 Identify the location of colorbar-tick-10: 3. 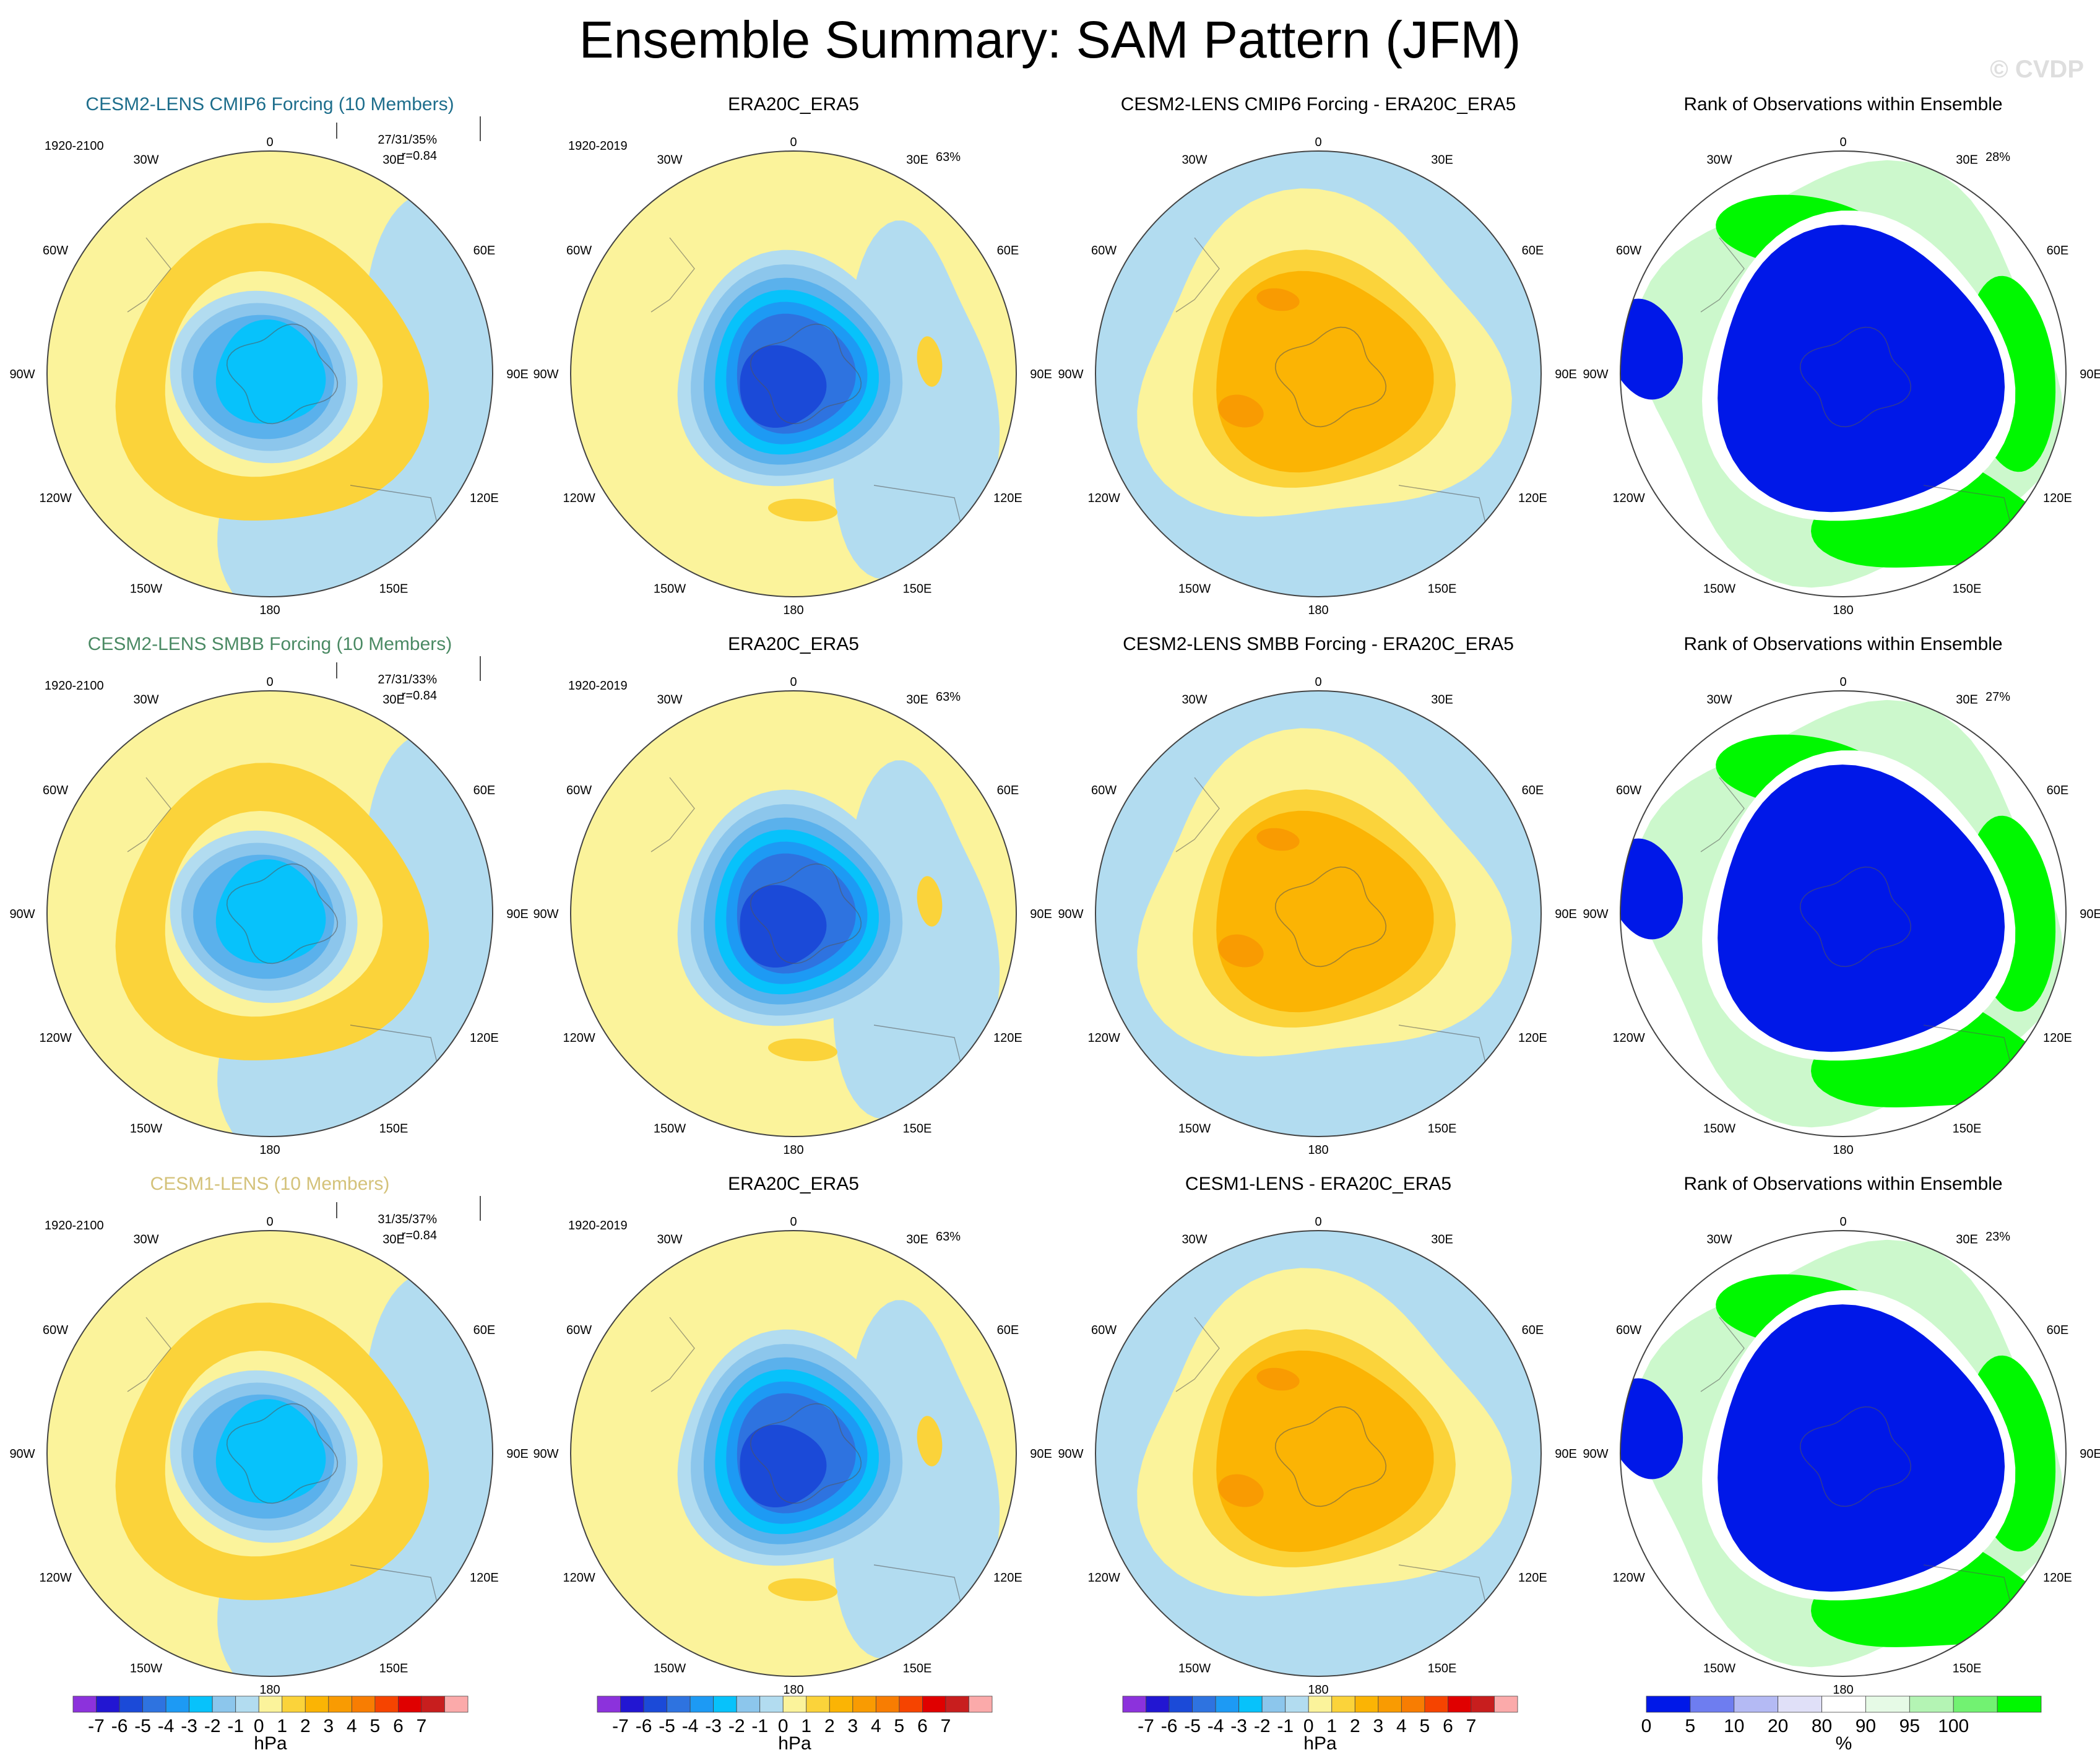
(852, 1726).